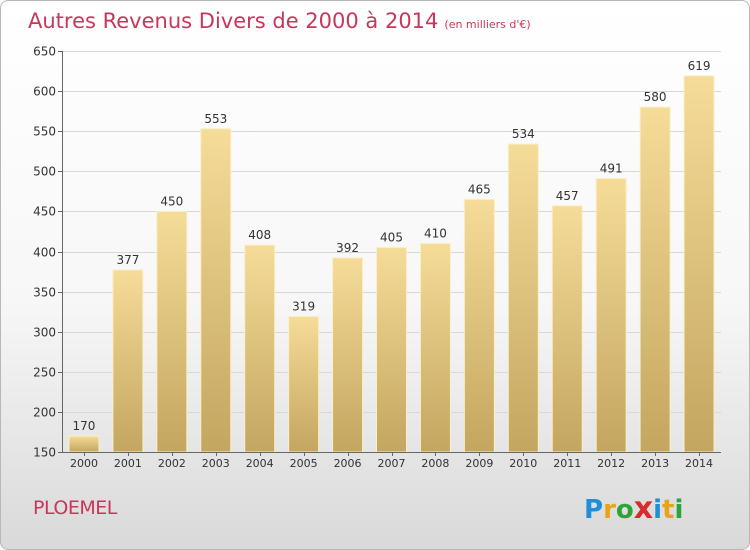  What do you see at coordinates (609, 510) in the screenshot?
I see `logo-letter: r` at bounding box center [609, 510].